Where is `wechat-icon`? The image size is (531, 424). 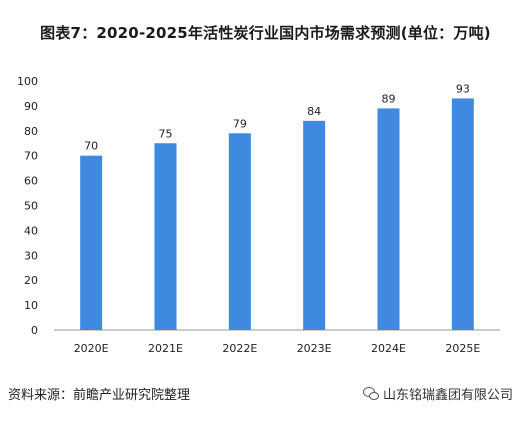
wechat-icon is located at coordinates (370, 393).